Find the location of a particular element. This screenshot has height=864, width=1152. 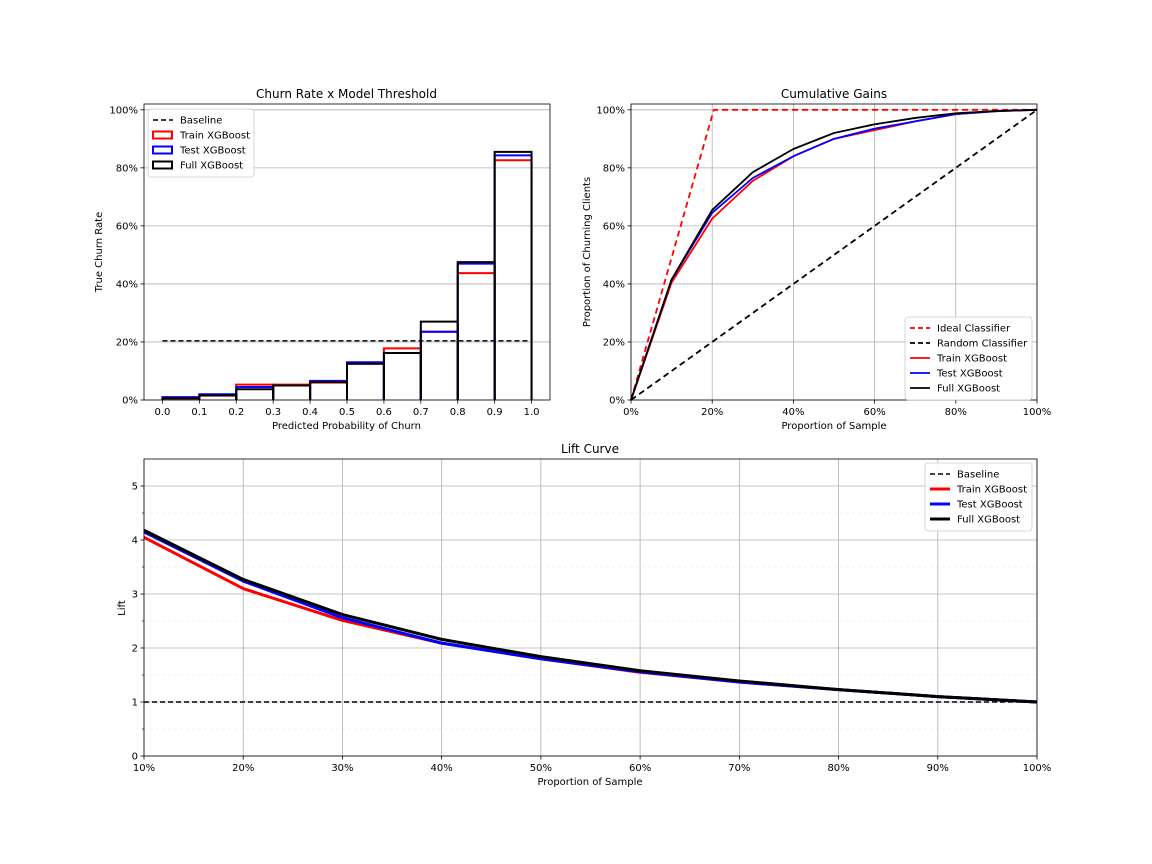

lift-xtick-label: 20% is located at coordinates (243, 768).